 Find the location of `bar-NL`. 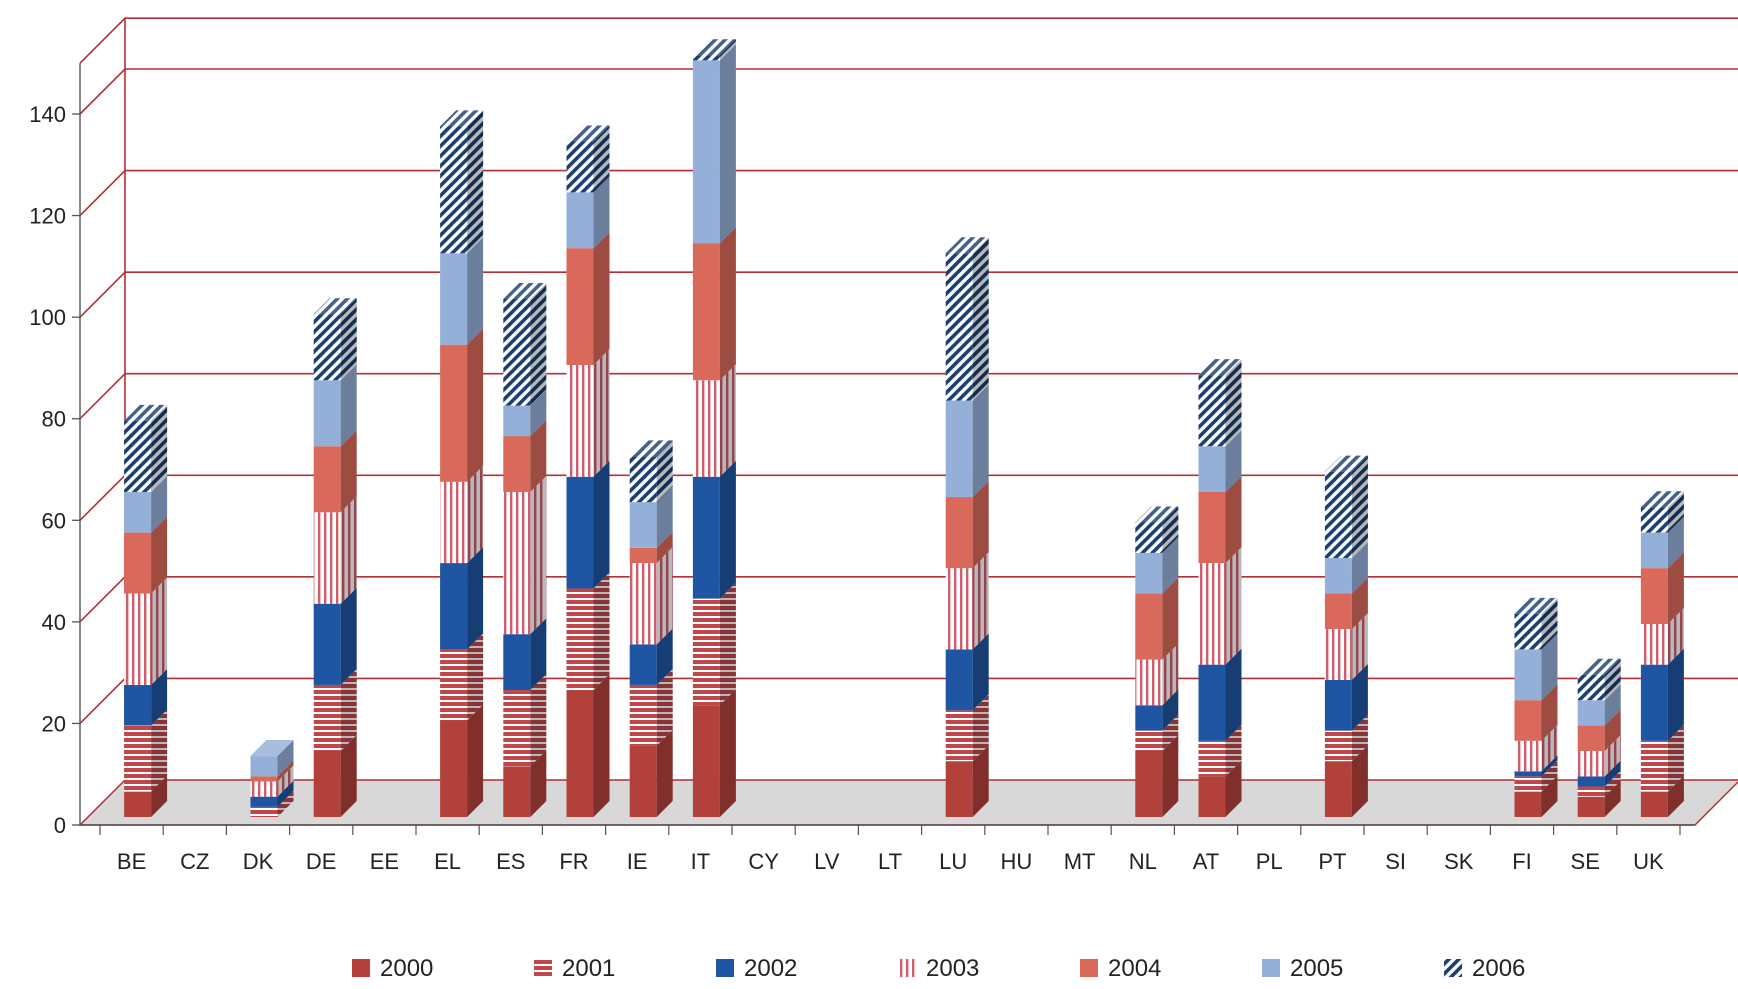

bar-NL is located at coordinates (1157, 661).